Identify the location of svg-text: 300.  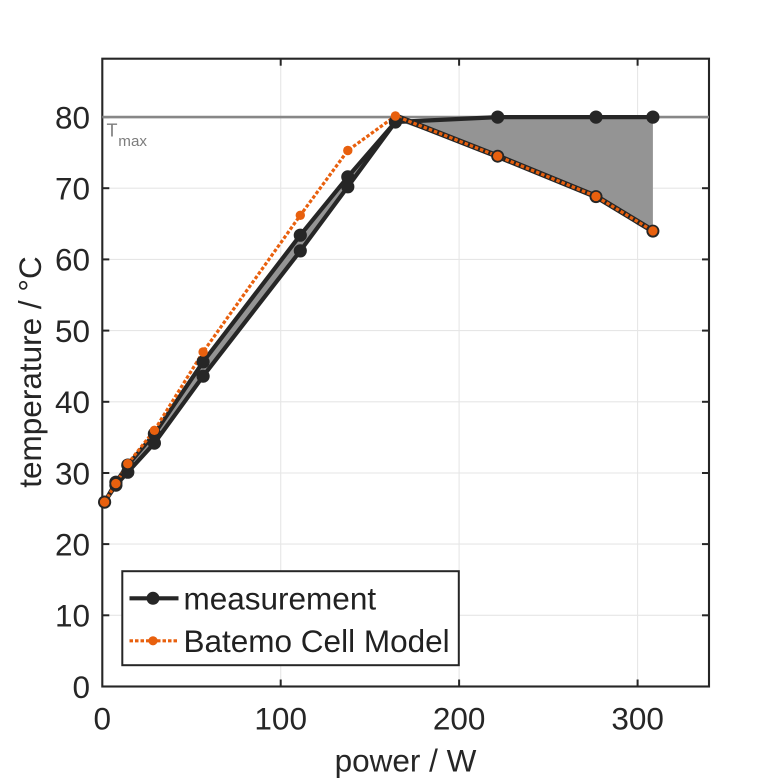
(637, 719).